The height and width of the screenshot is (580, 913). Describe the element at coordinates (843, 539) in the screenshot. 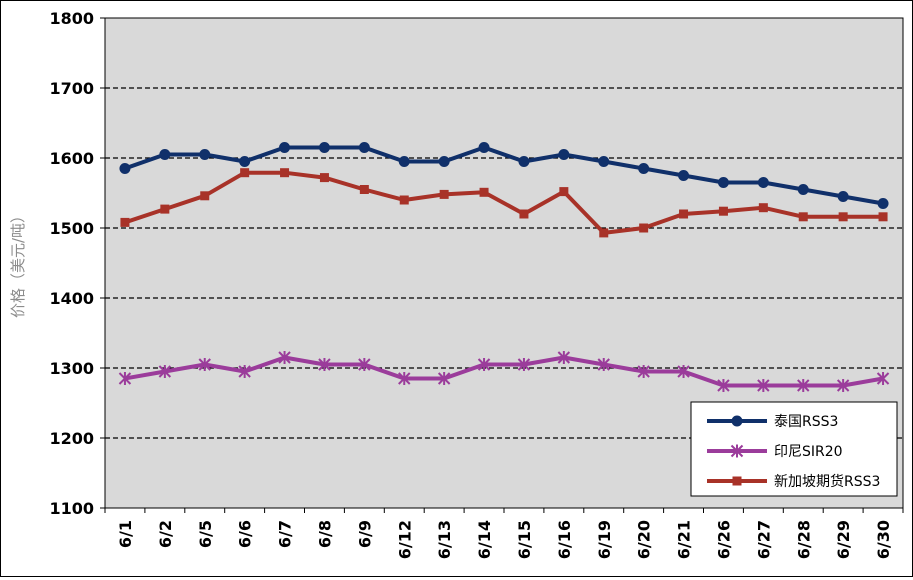

I see `x-tick-label: 6/29` at that location.